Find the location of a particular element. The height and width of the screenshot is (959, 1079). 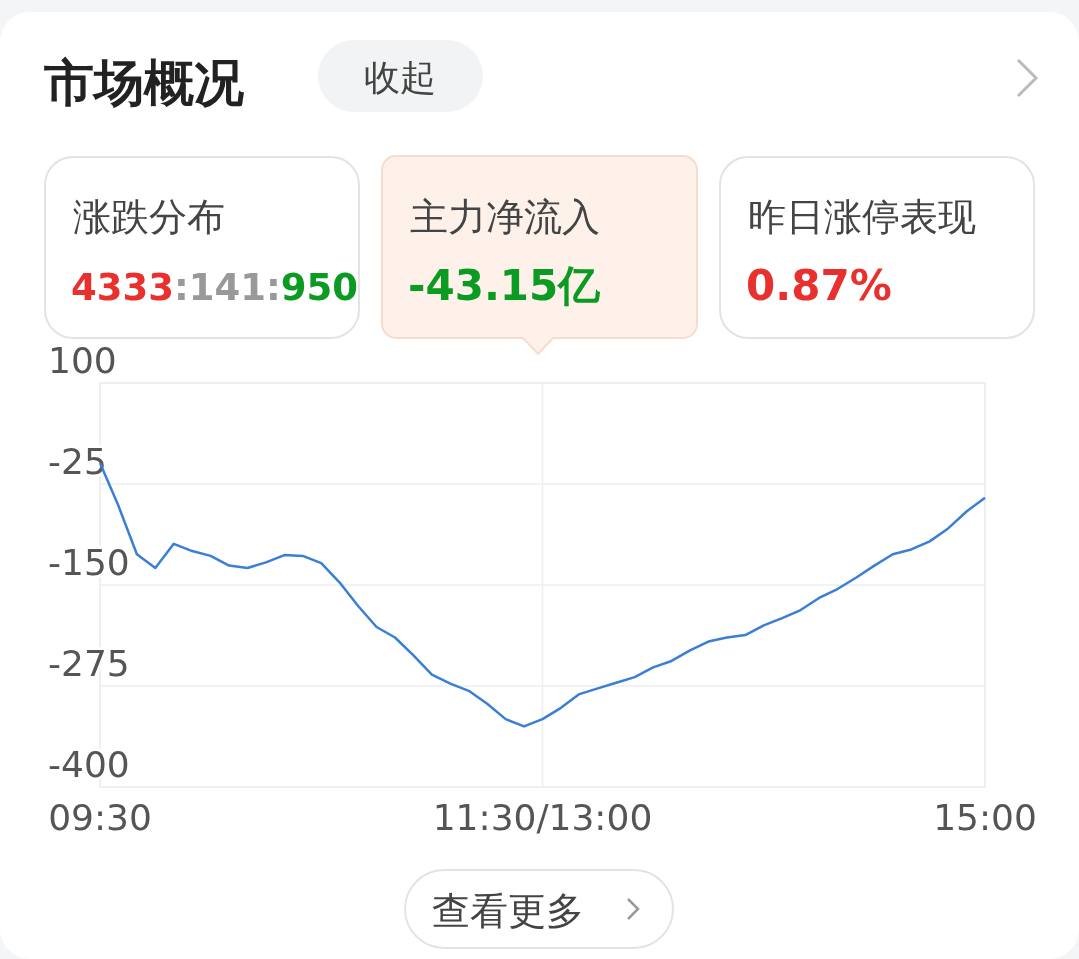

text: -43.15亿 is located at coordinates (505, 285).